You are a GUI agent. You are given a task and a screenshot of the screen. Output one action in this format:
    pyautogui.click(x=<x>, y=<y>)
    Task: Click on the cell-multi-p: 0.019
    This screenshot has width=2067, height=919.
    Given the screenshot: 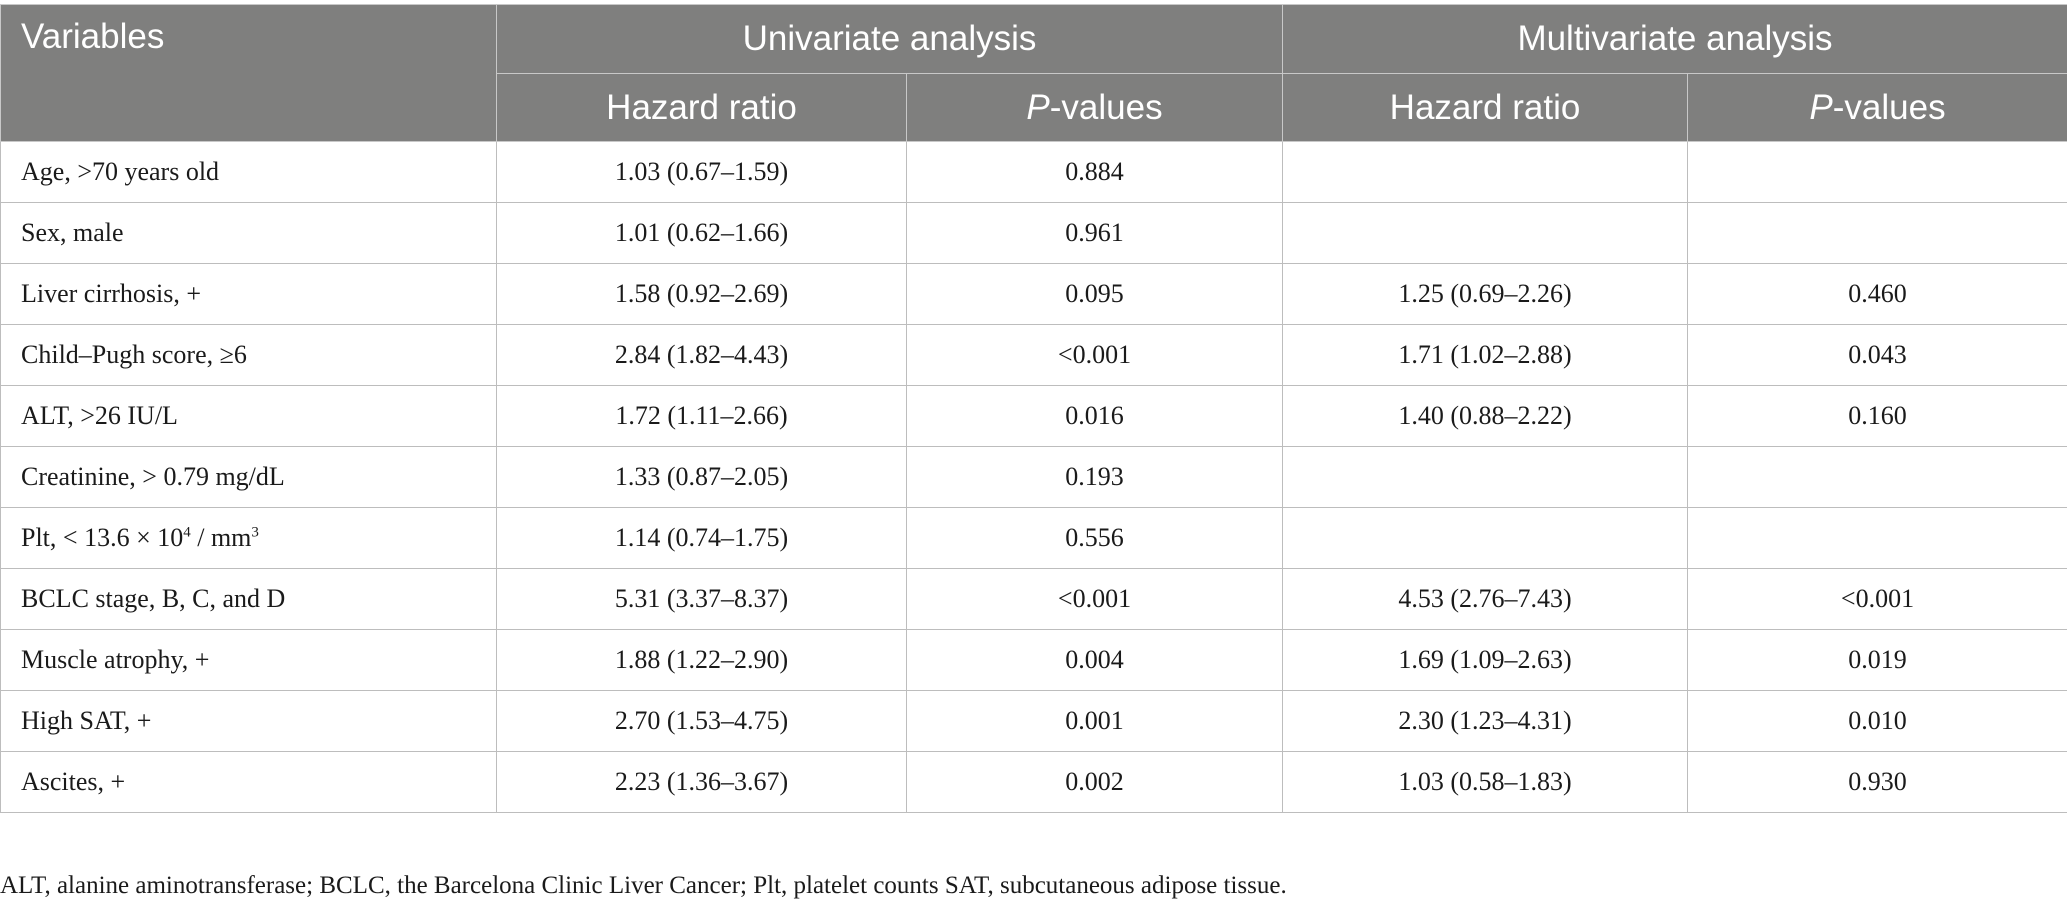 What is the action you would take?
    pyautogui.click(x=1877, y=660)
    